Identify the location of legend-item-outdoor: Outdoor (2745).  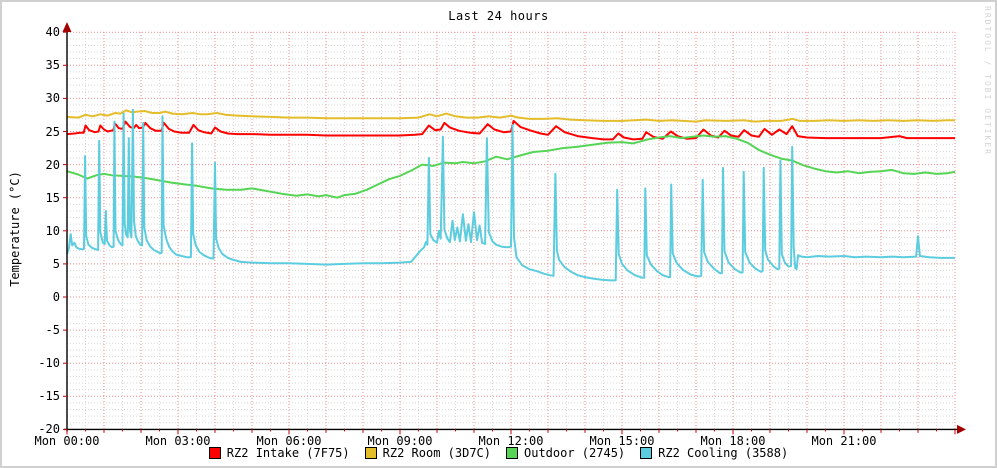
(565, 453).